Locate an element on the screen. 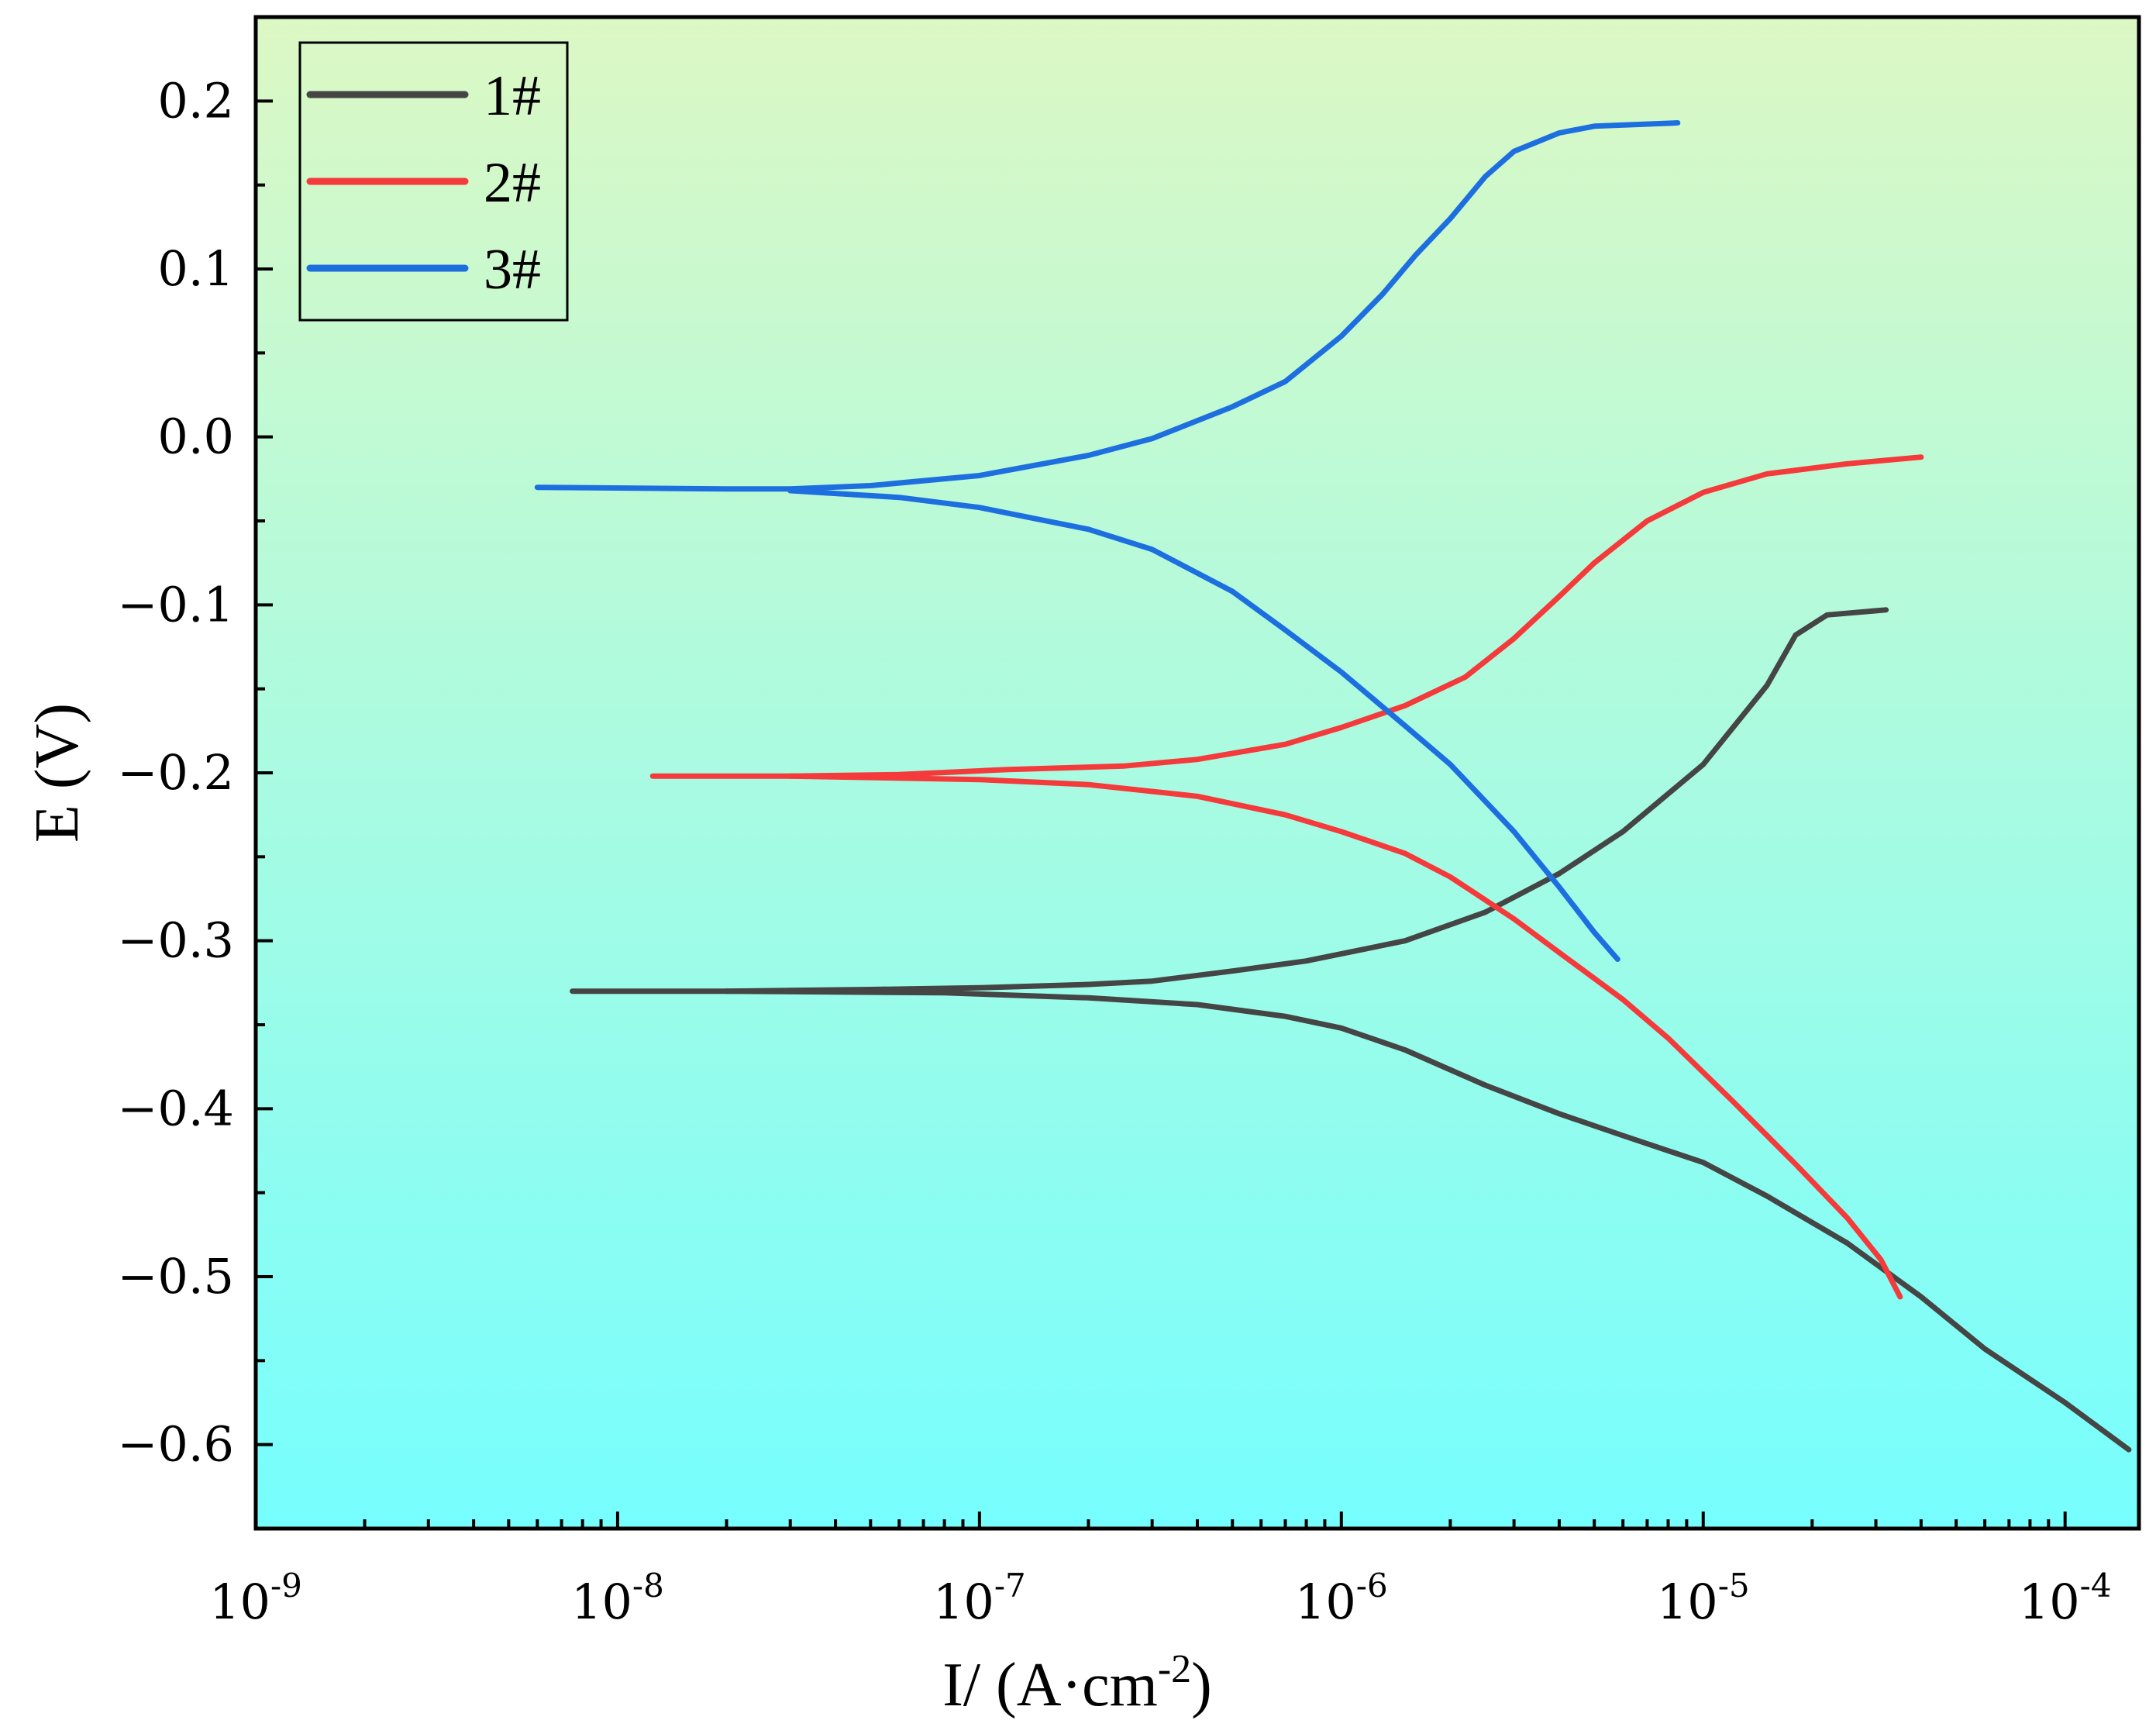 This screenshot has width=2156, height=1734. y-tick-label: 0.0 is located at coordinates (195, 437).